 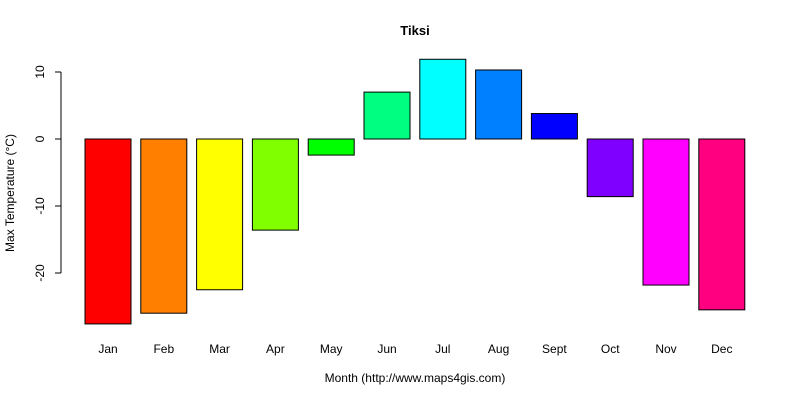 I want to click on bar-jan, so click(x=108, y=231).